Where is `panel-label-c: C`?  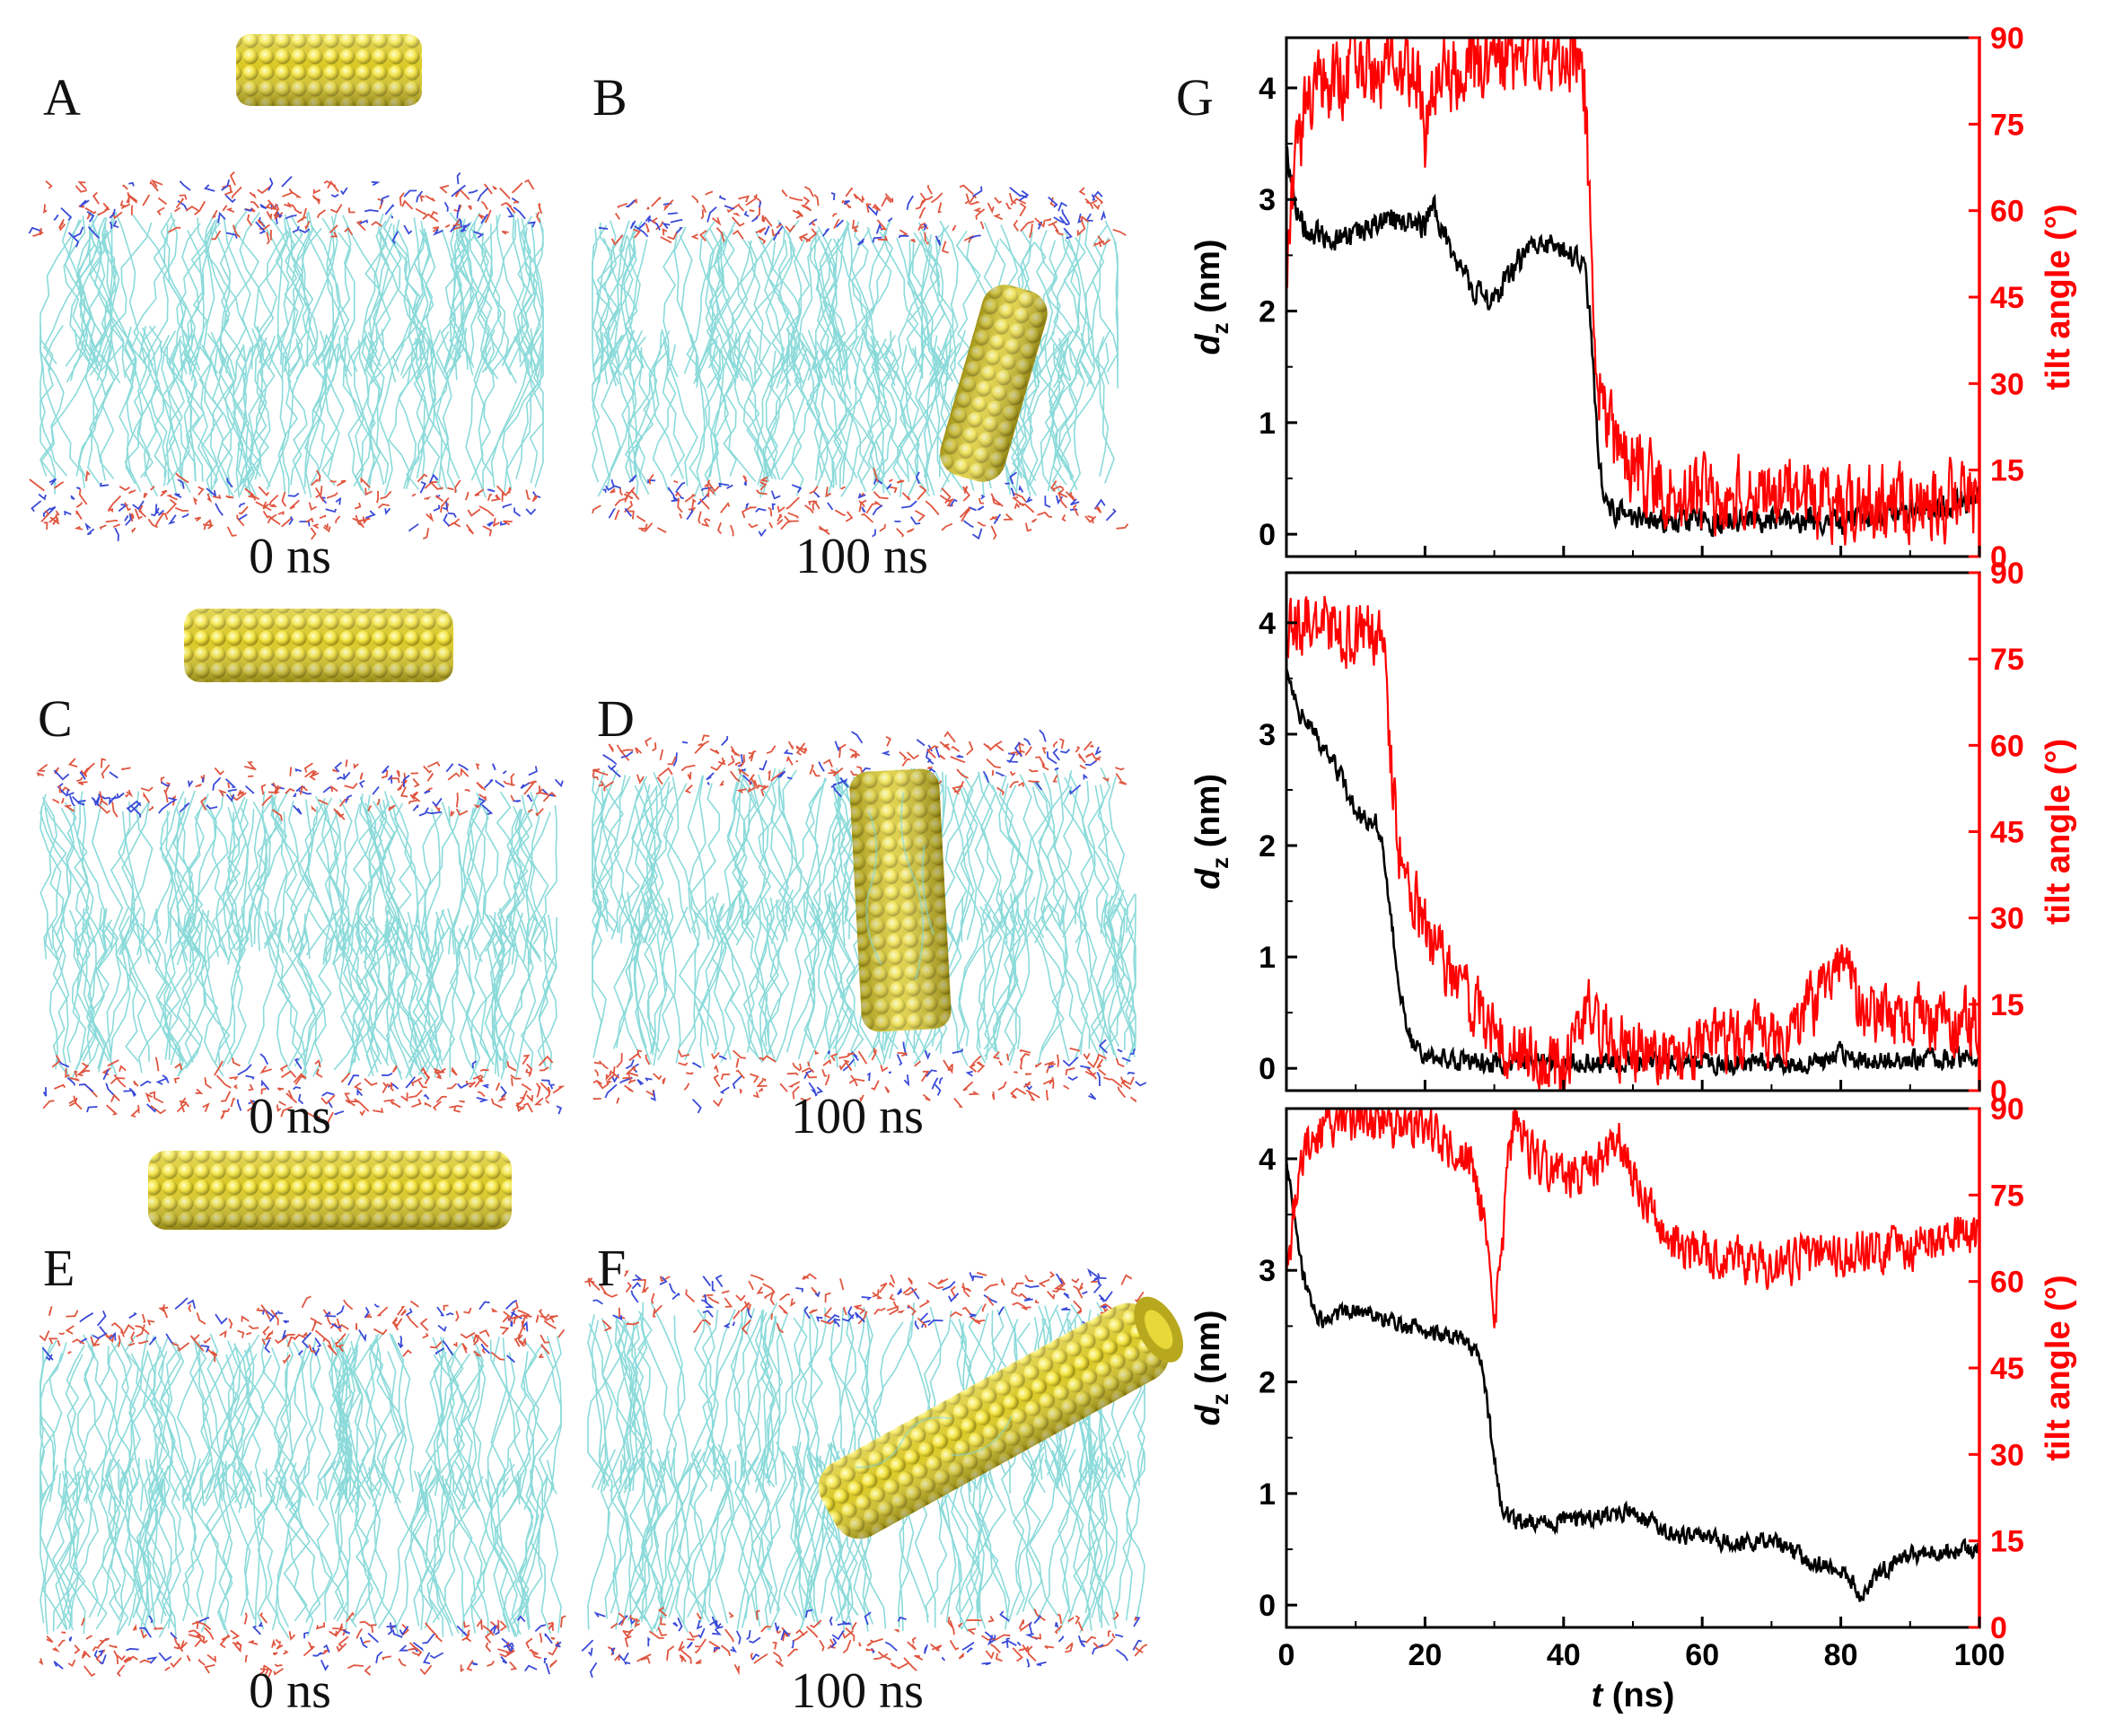
panel-label-c: C is located at coordinates (55, 719).